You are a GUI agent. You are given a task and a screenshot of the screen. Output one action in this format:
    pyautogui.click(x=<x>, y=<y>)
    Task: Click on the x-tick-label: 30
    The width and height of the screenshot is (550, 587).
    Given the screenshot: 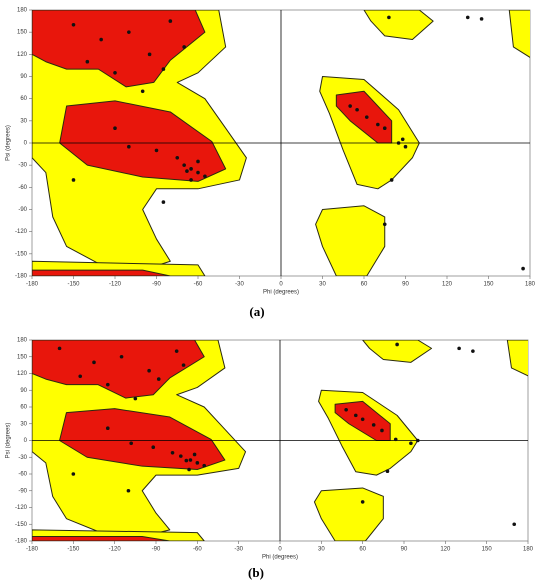 What is the action you would take?
    pyautogui.click(x=322, y=285)
    